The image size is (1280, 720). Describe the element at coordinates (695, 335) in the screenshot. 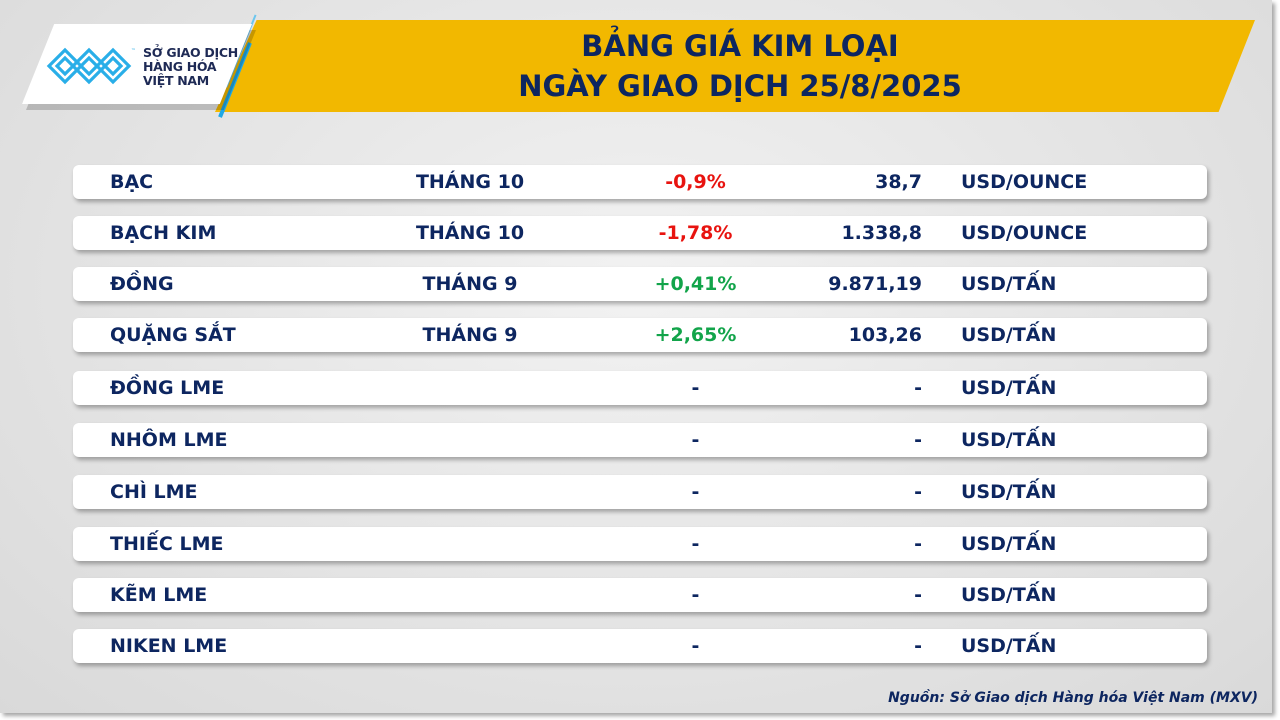

I see `change-percent: +2,65%` at that location.